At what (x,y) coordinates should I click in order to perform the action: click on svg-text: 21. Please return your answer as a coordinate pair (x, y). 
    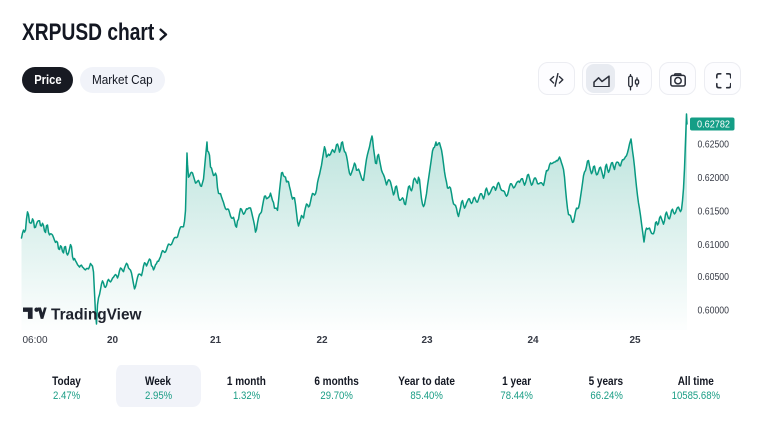
    Looking at the image, I should click on (216, 340).